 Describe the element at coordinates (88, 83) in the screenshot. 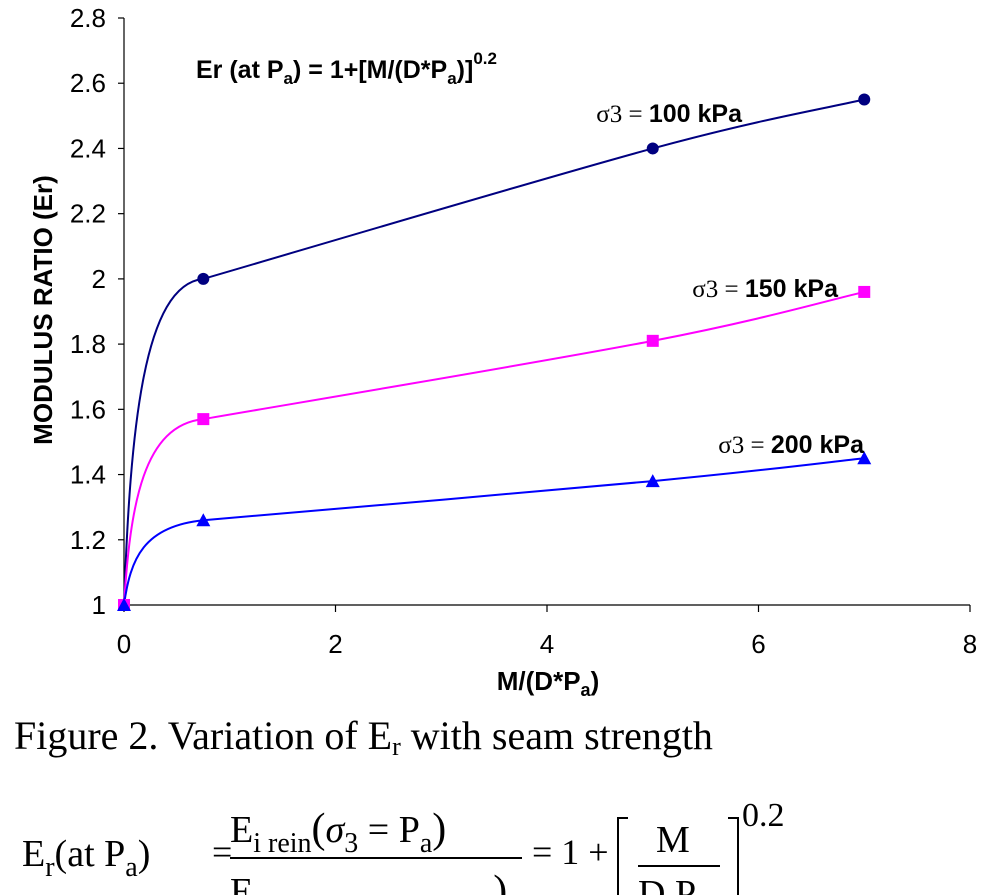

I see `y-tick-label: 2.6` at that location.